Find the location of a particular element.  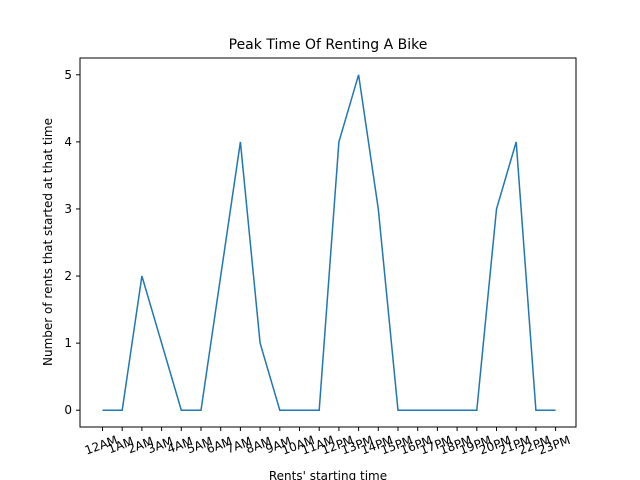

y-tick-label: 5 is located at coordinates (68, 75).